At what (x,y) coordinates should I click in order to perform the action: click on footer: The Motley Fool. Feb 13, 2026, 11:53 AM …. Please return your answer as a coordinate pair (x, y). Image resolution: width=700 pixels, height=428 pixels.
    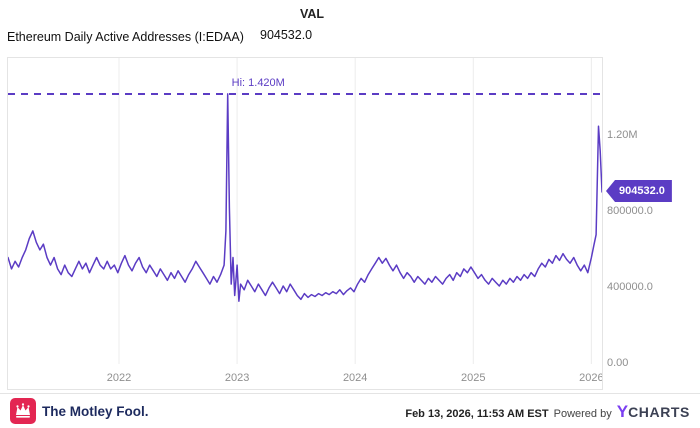
    Looking at the image, I should click on (350, 410).